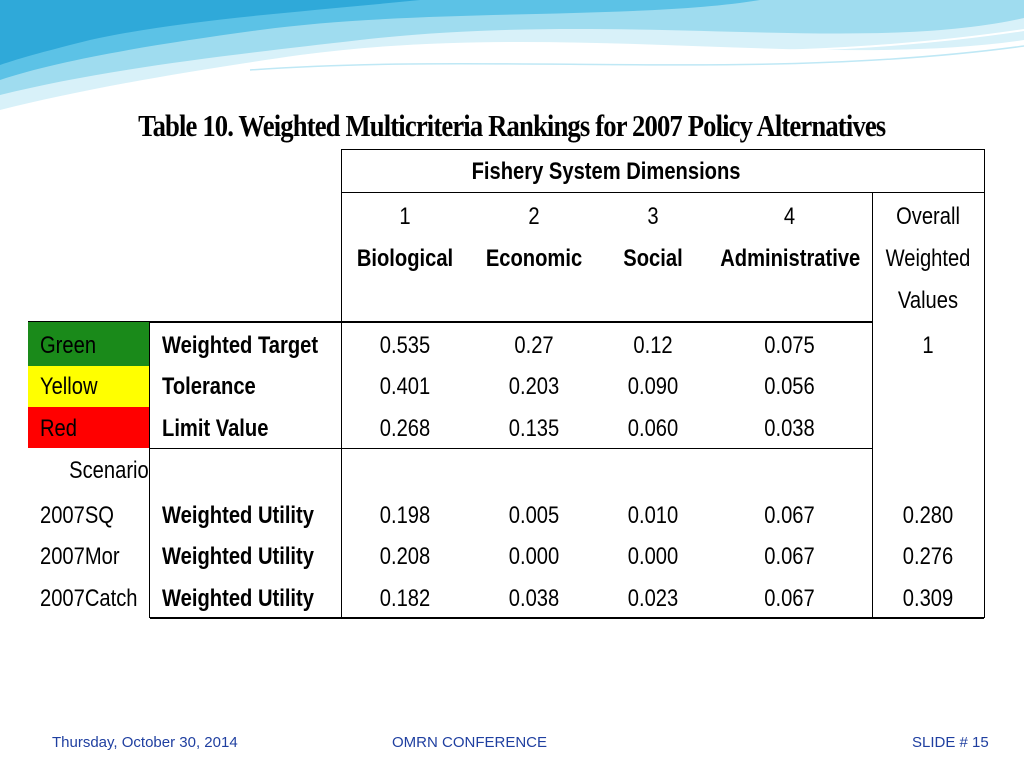 This screenshot has width=1024, height=768. Describe the element at coordinates (567, 618) in the screenshot. I see `table-bottom-rule` at that location.